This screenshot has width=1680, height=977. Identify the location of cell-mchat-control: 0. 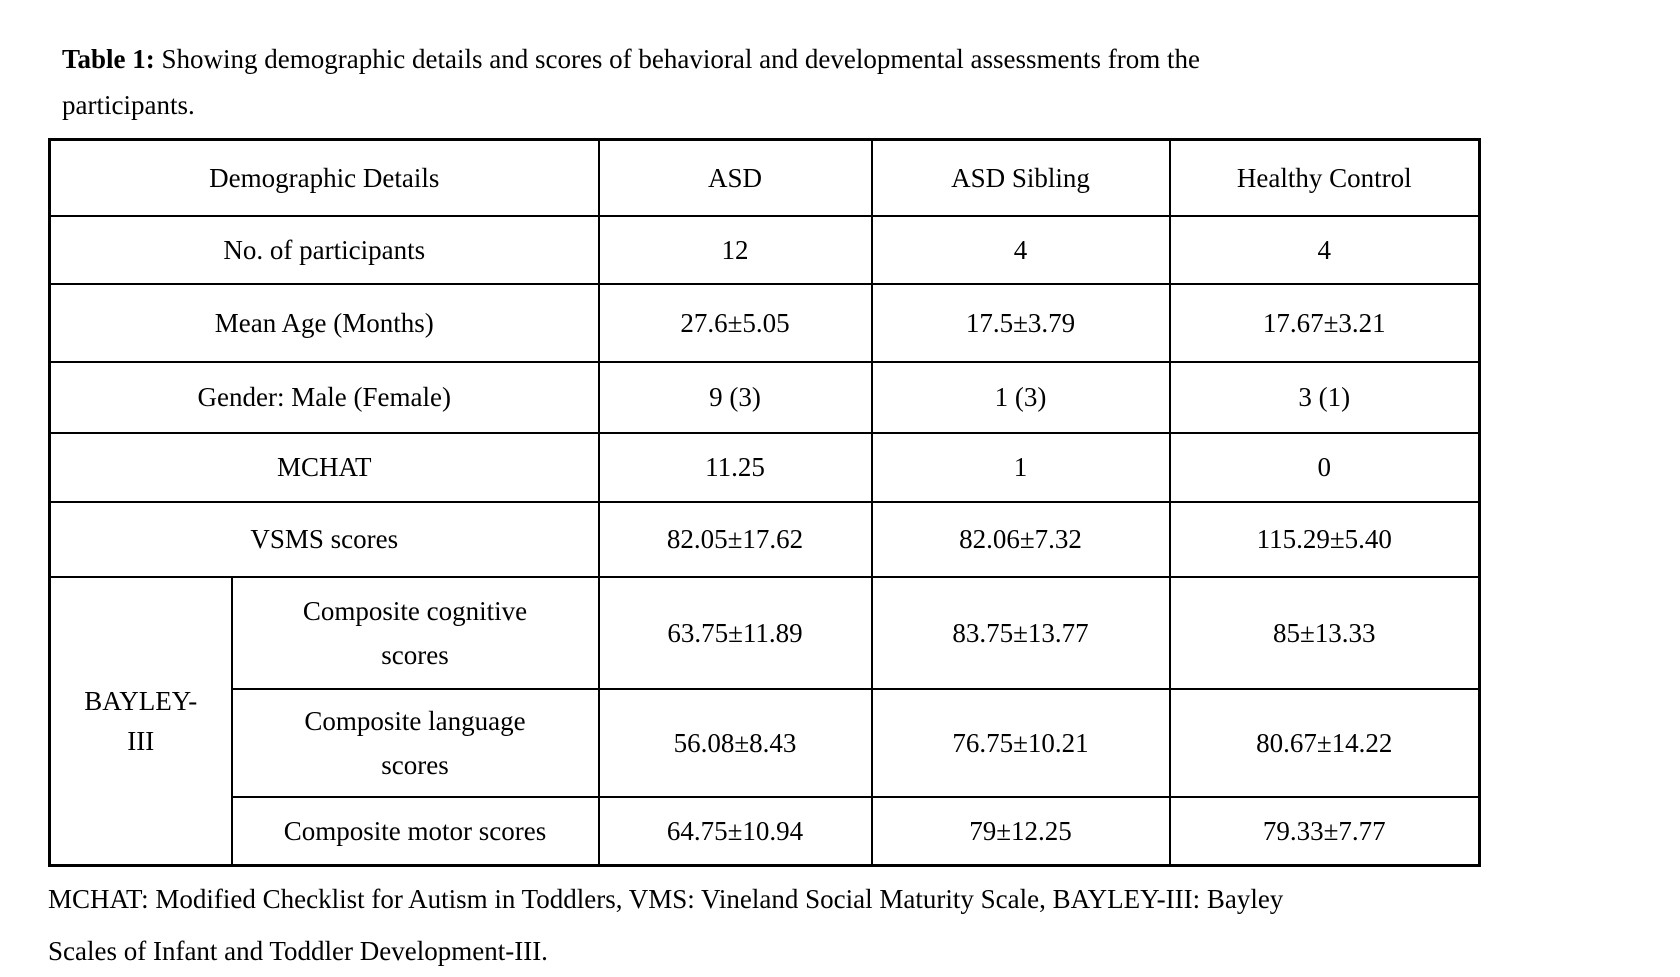
(1324, 467).